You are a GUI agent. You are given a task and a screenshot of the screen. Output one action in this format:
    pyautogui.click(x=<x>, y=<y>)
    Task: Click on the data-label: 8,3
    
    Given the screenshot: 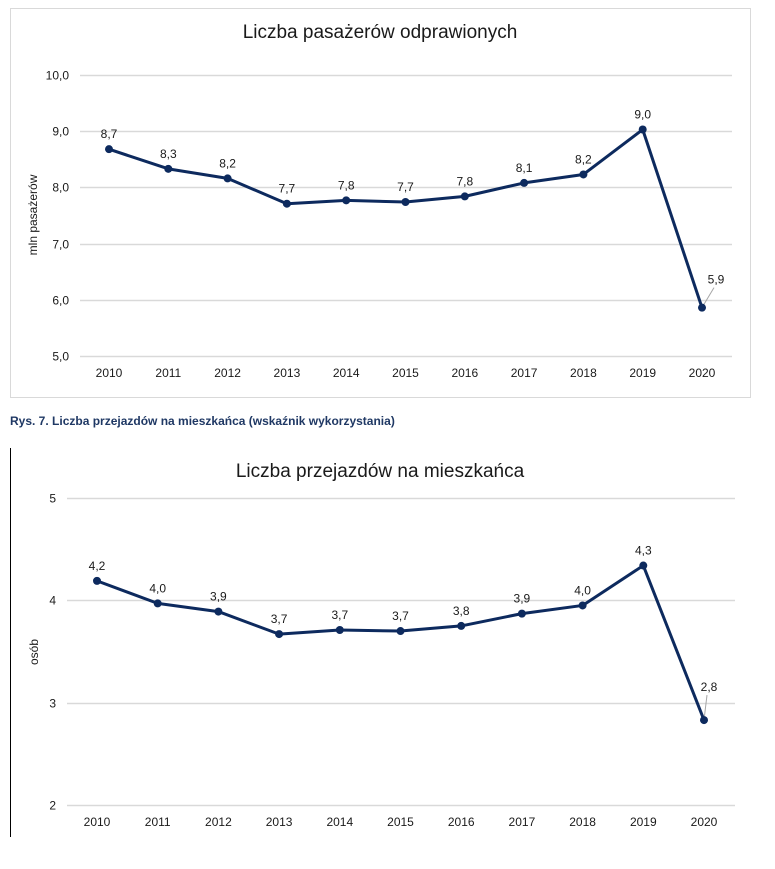 What is the action you would take?
    pyautogui.click(x=168, y=154)
    